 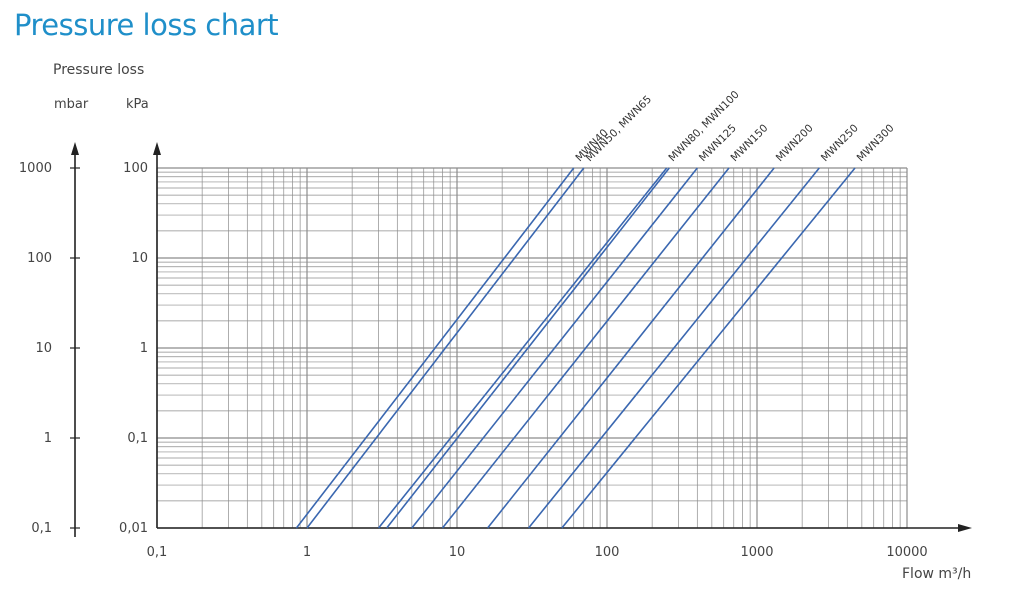 I want to click on y-tick-label-mbar: 0,1, so click(x=41, y=528).